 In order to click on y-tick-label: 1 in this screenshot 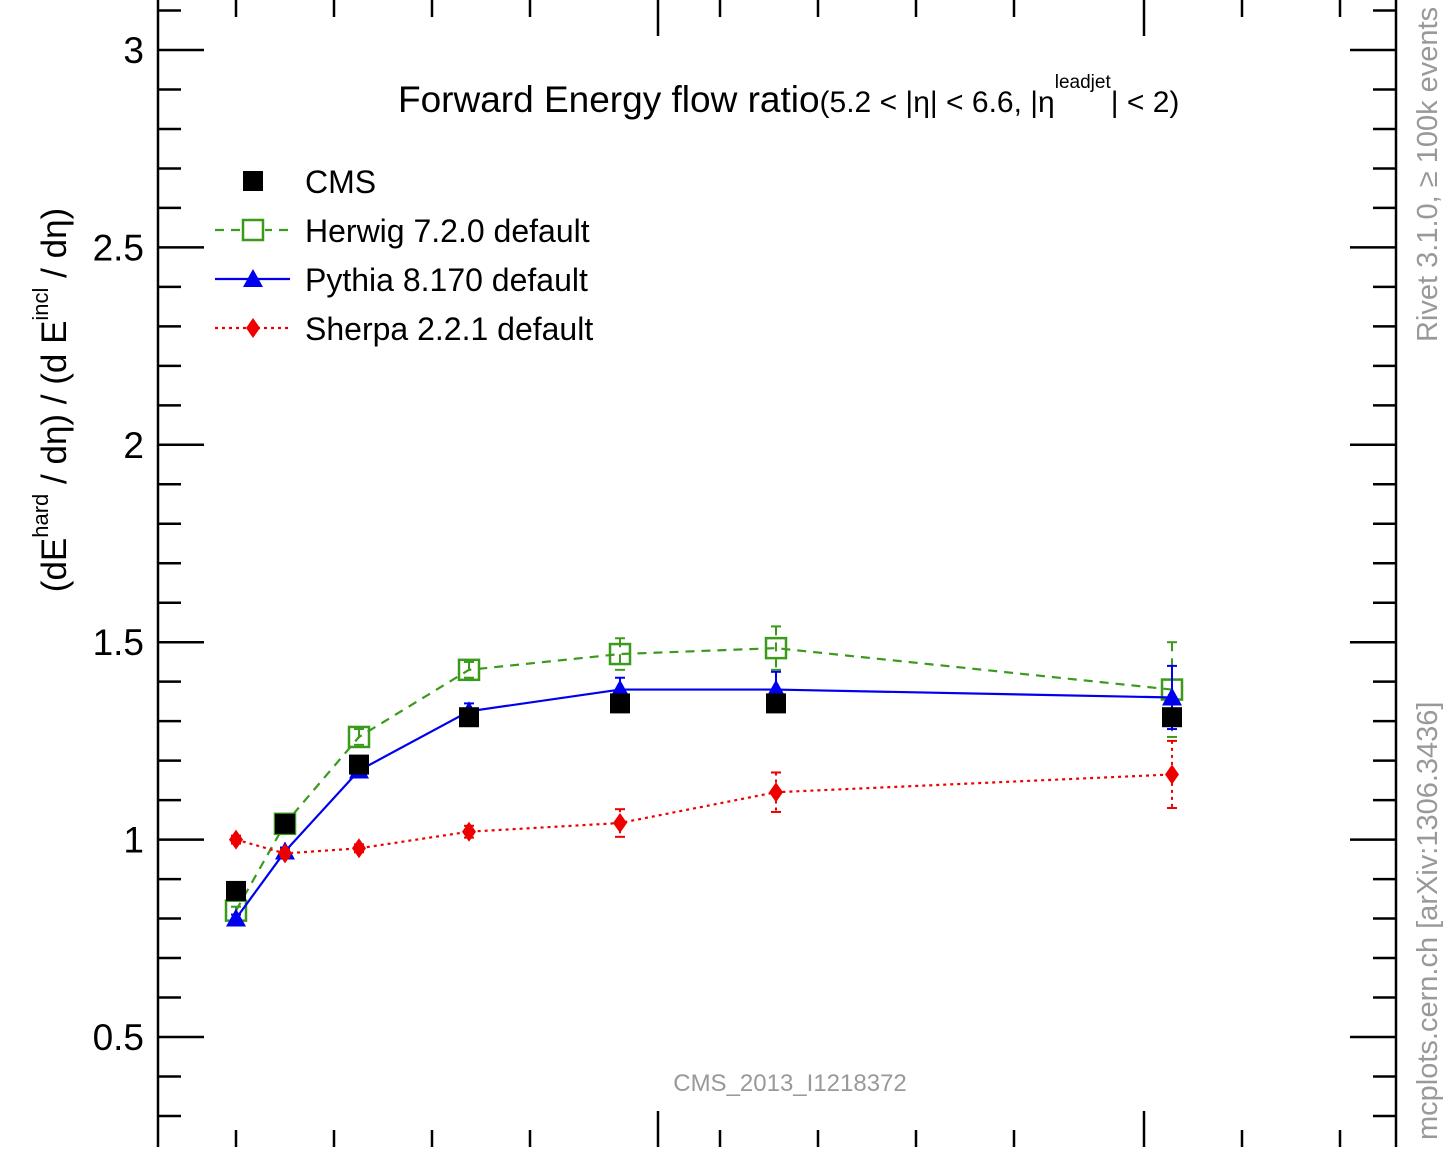, I will do `click(133, 840)`.